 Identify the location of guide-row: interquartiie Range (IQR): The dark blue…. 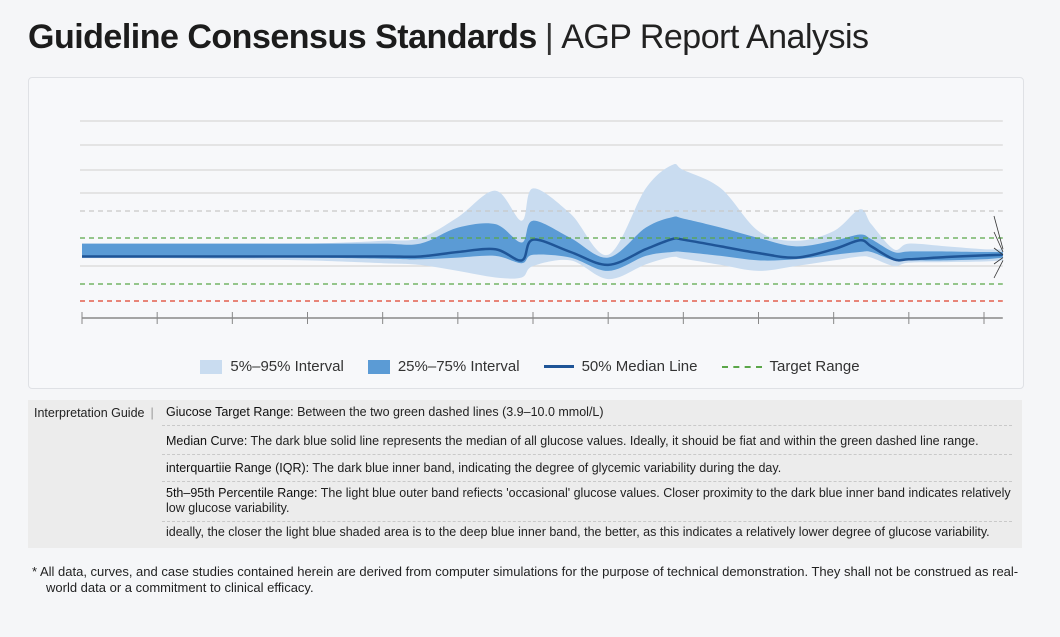
(587, 469).